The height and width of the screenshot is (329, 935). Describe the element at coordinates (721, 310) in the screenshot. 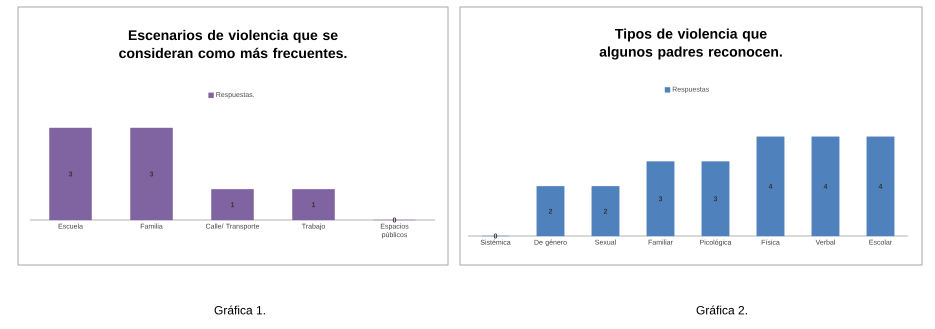

I see `text: Gráfica 2.` at that location.